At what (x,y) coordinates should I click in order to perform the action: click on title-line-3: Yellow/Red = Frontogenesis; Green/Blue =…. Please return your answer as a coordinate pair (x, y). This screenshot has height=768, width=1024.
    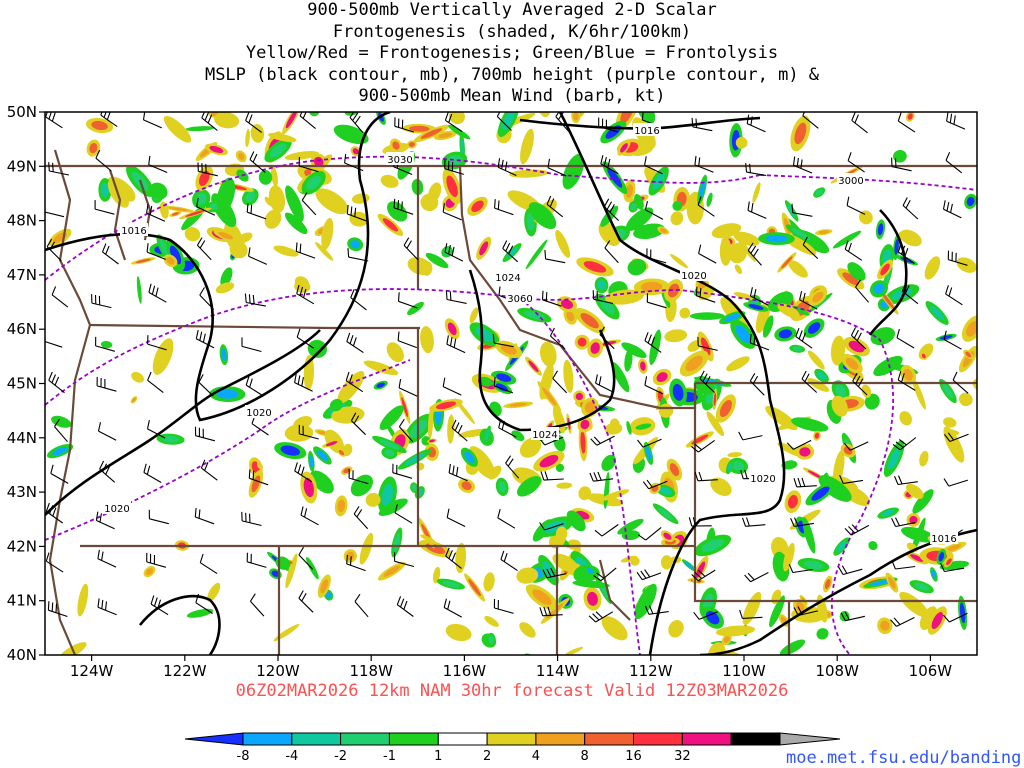
    Looking at the image, I should click on (512, 53).